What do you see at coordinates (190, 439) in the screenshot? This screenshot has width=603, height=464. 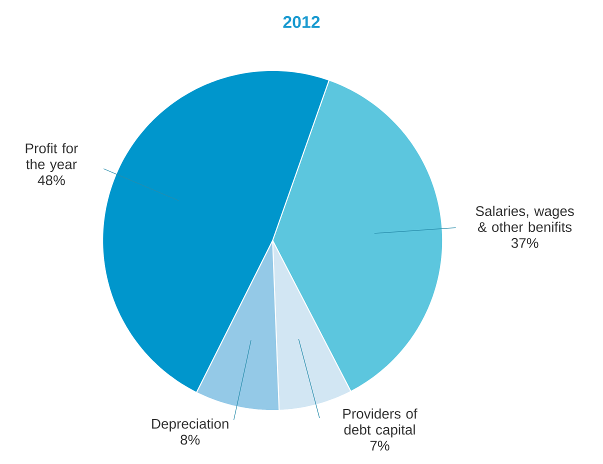 I see `data-label: 8%` at bounding box center [190, 439].